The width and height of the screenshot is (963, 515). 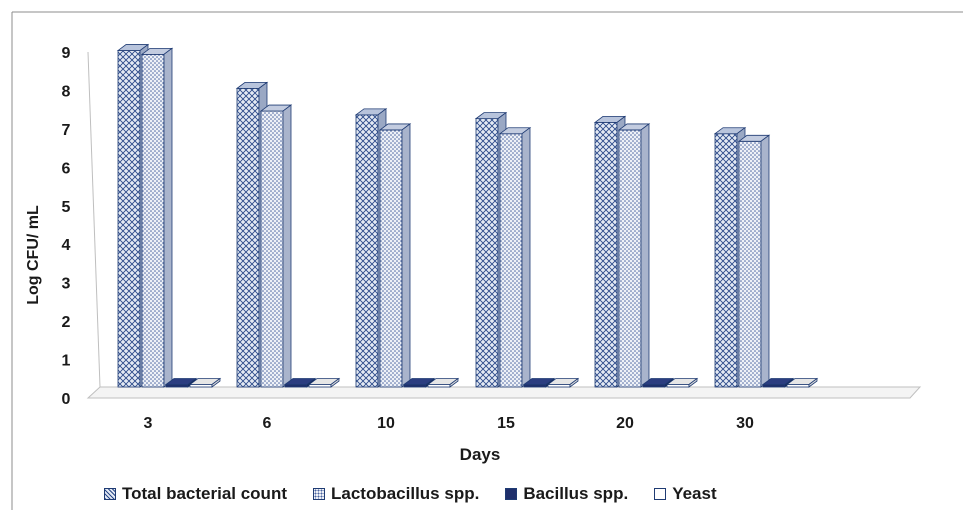 What do you see at coordinates (386, 423) in the screenshot?
I see `x-tick-label: 10` at bounding box center [386, 423].